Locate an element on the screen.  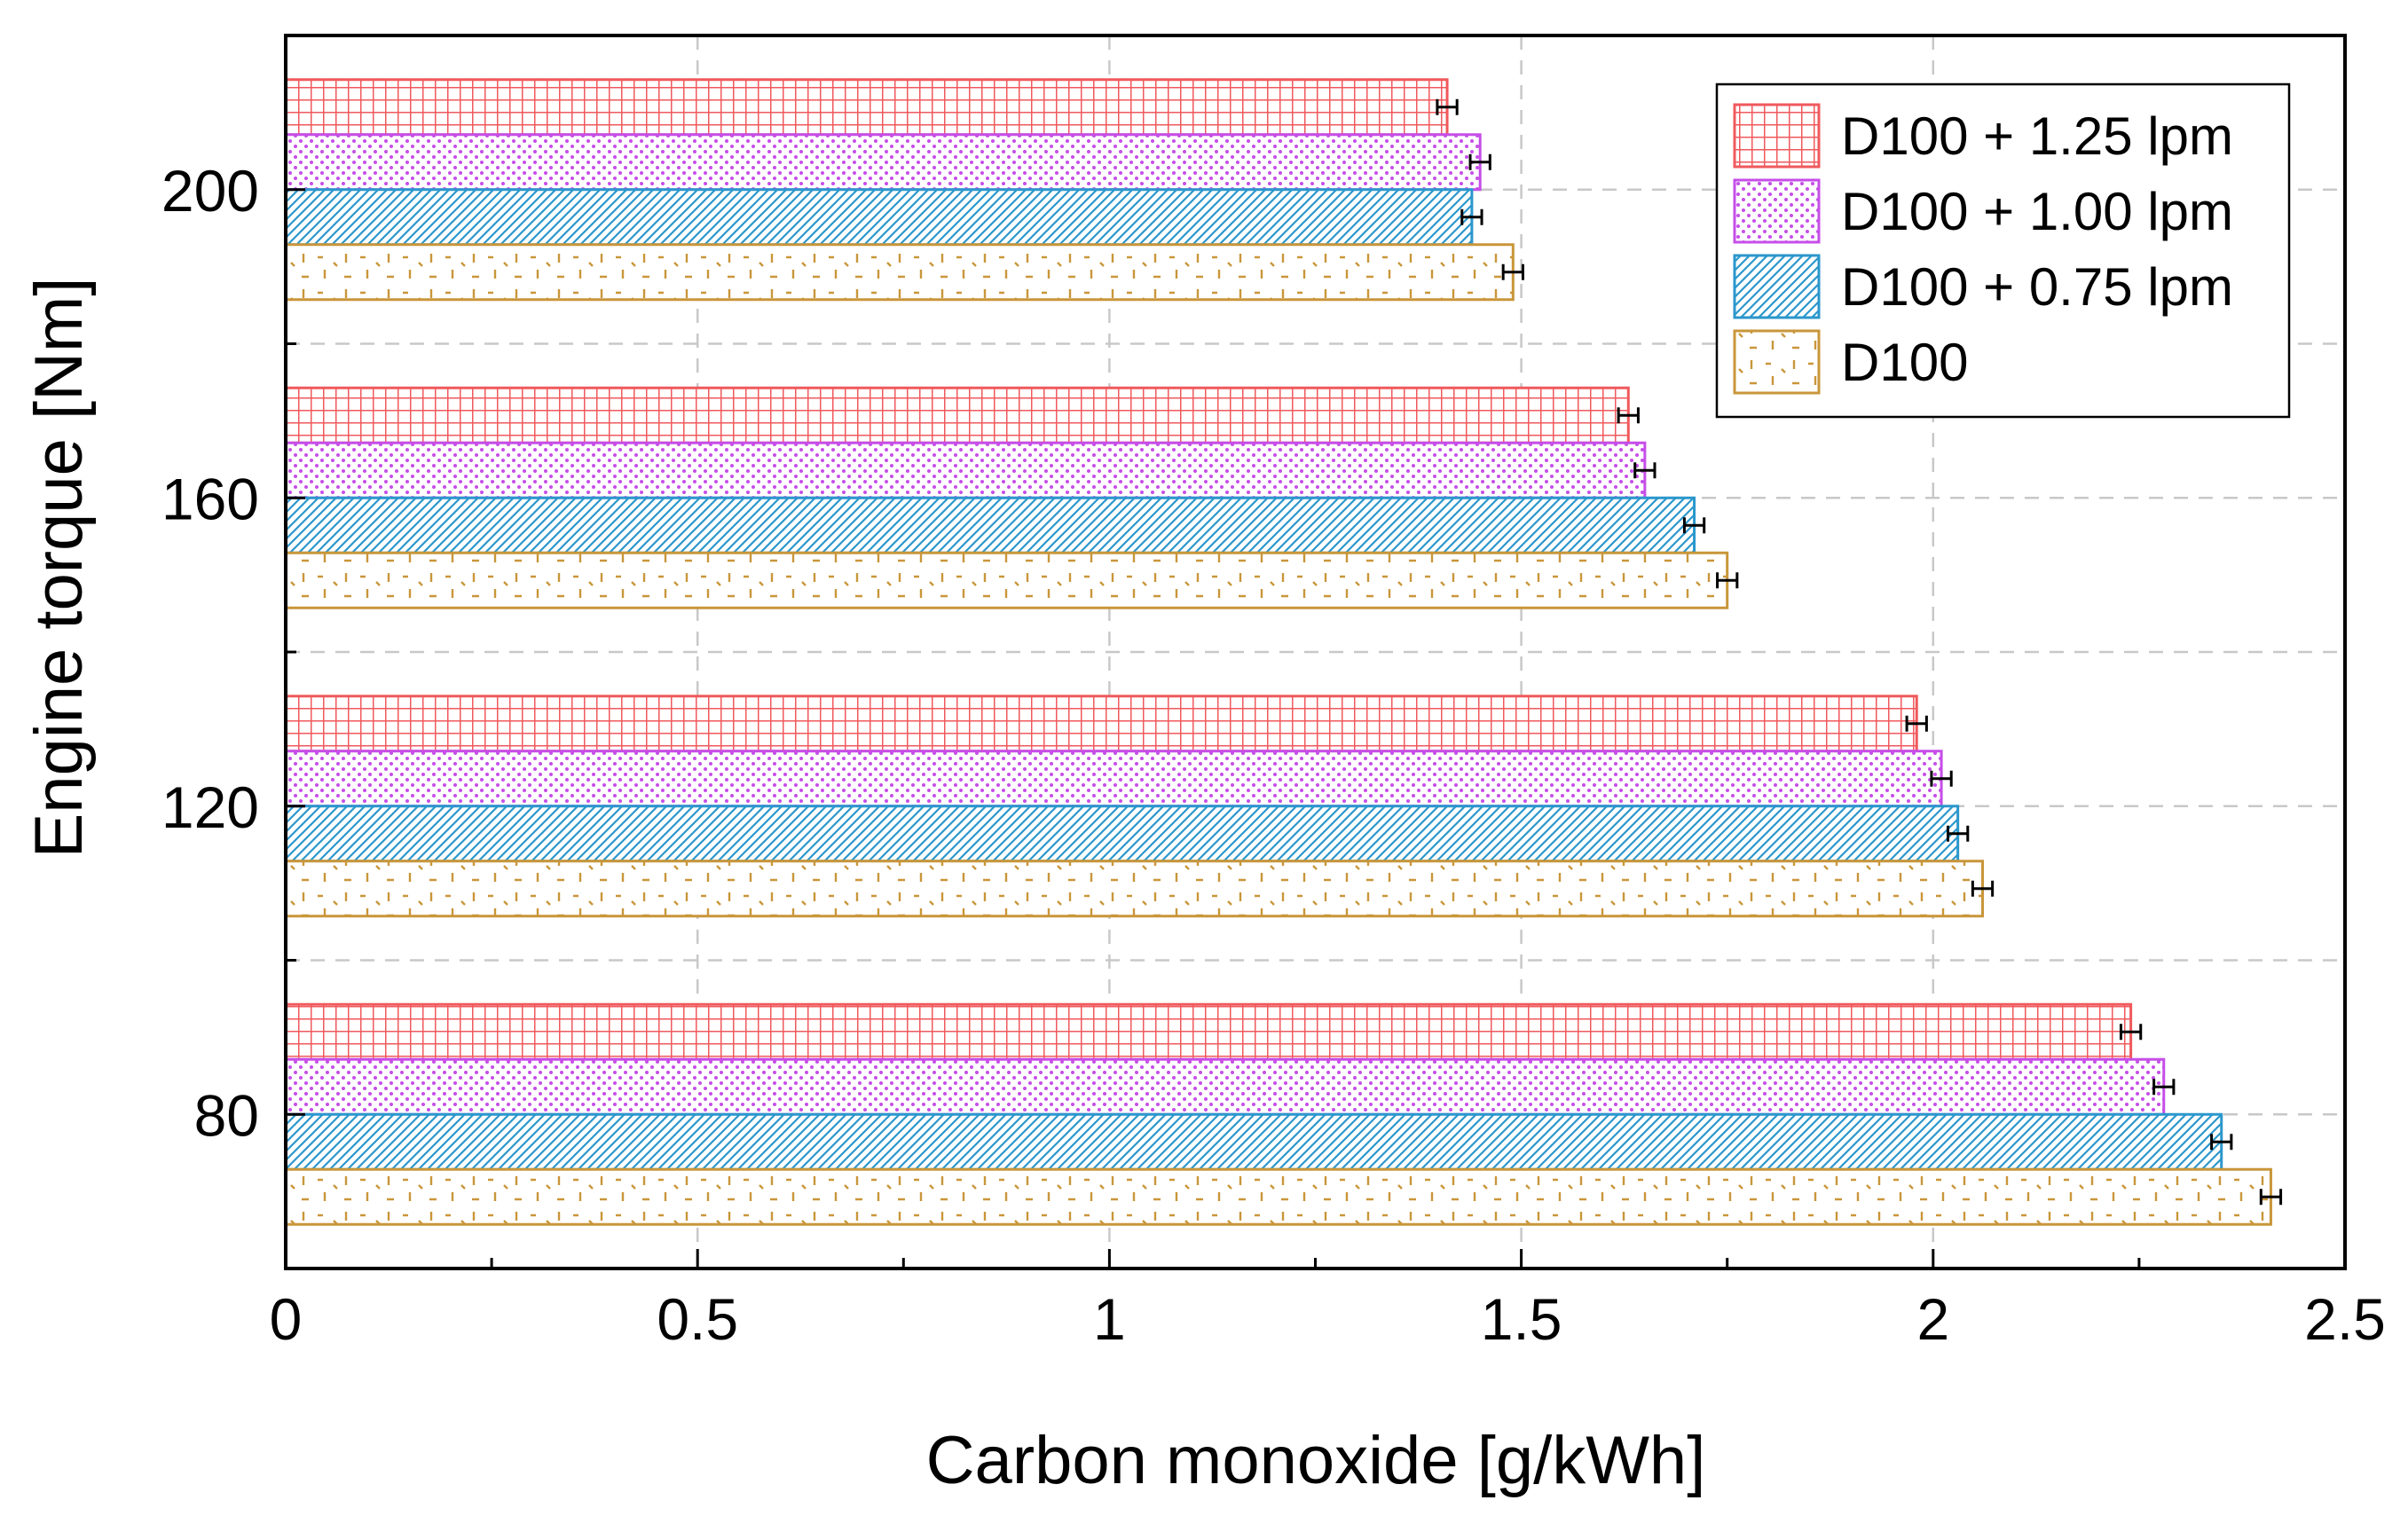
legend-label-3: D100 + 0.75 lpm is located at coordinates (2037, 287).